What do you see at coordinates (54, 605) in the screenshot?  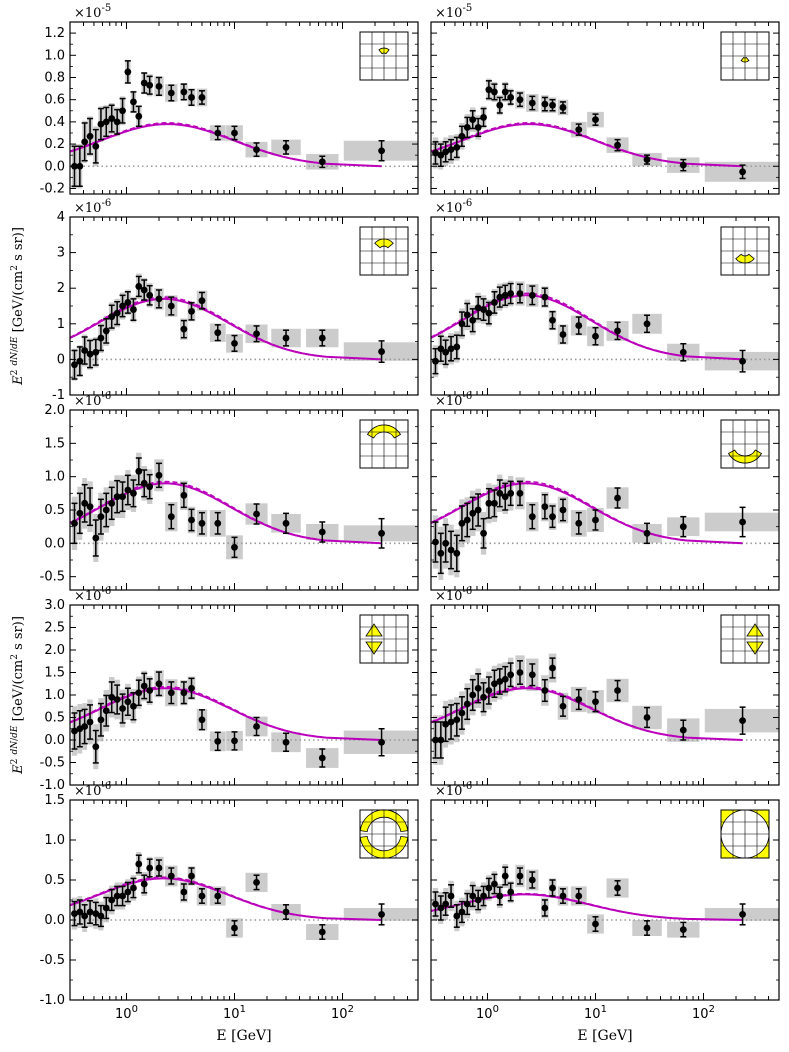 I see `y-tick-label: 3.0` at bounding box center [54, 605].